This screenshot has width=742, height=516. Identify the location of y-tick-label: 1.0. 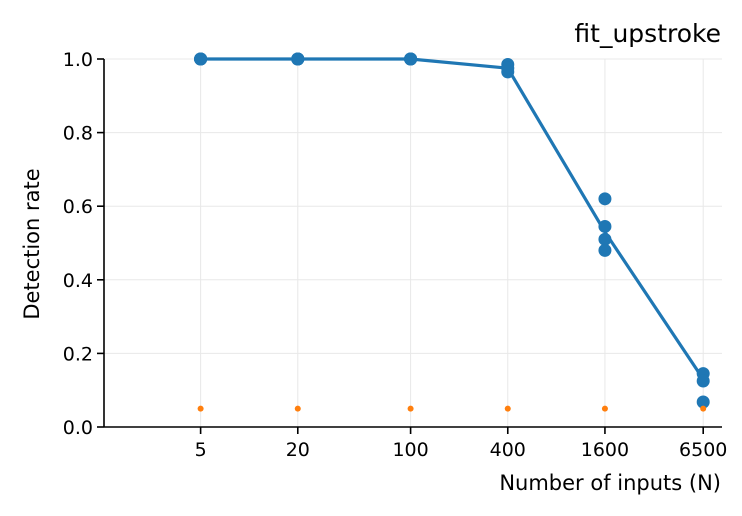
(78, 60).